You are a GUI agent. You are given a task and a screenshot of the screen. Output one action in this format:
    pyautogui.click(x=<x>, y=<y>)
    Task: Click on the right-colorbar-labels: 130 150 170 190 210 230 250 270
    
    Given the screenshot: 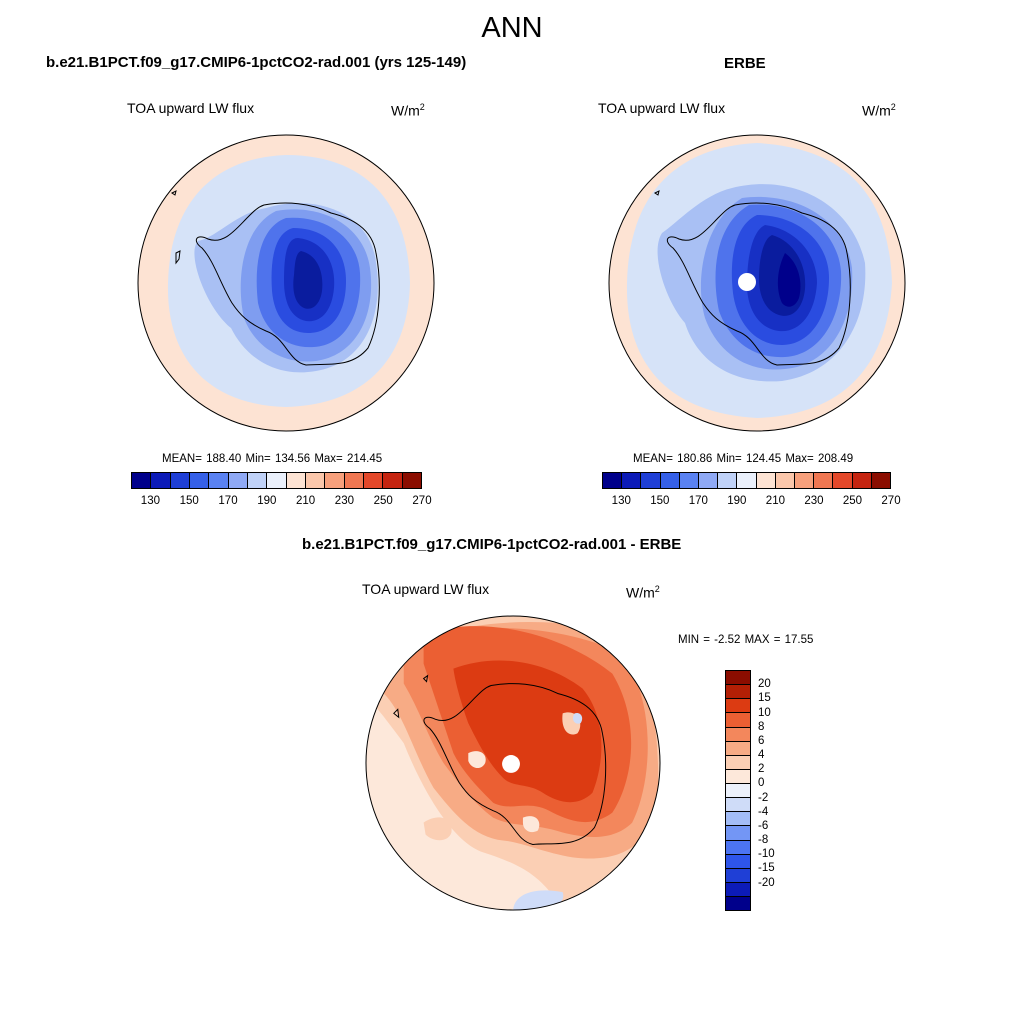 What is the action you would take?
    pyautogui.click(x=751, y=502)
    